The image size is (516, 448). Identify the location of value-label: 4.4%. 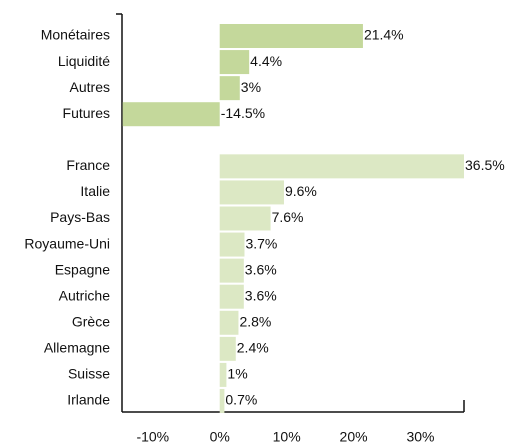
(266, 61).